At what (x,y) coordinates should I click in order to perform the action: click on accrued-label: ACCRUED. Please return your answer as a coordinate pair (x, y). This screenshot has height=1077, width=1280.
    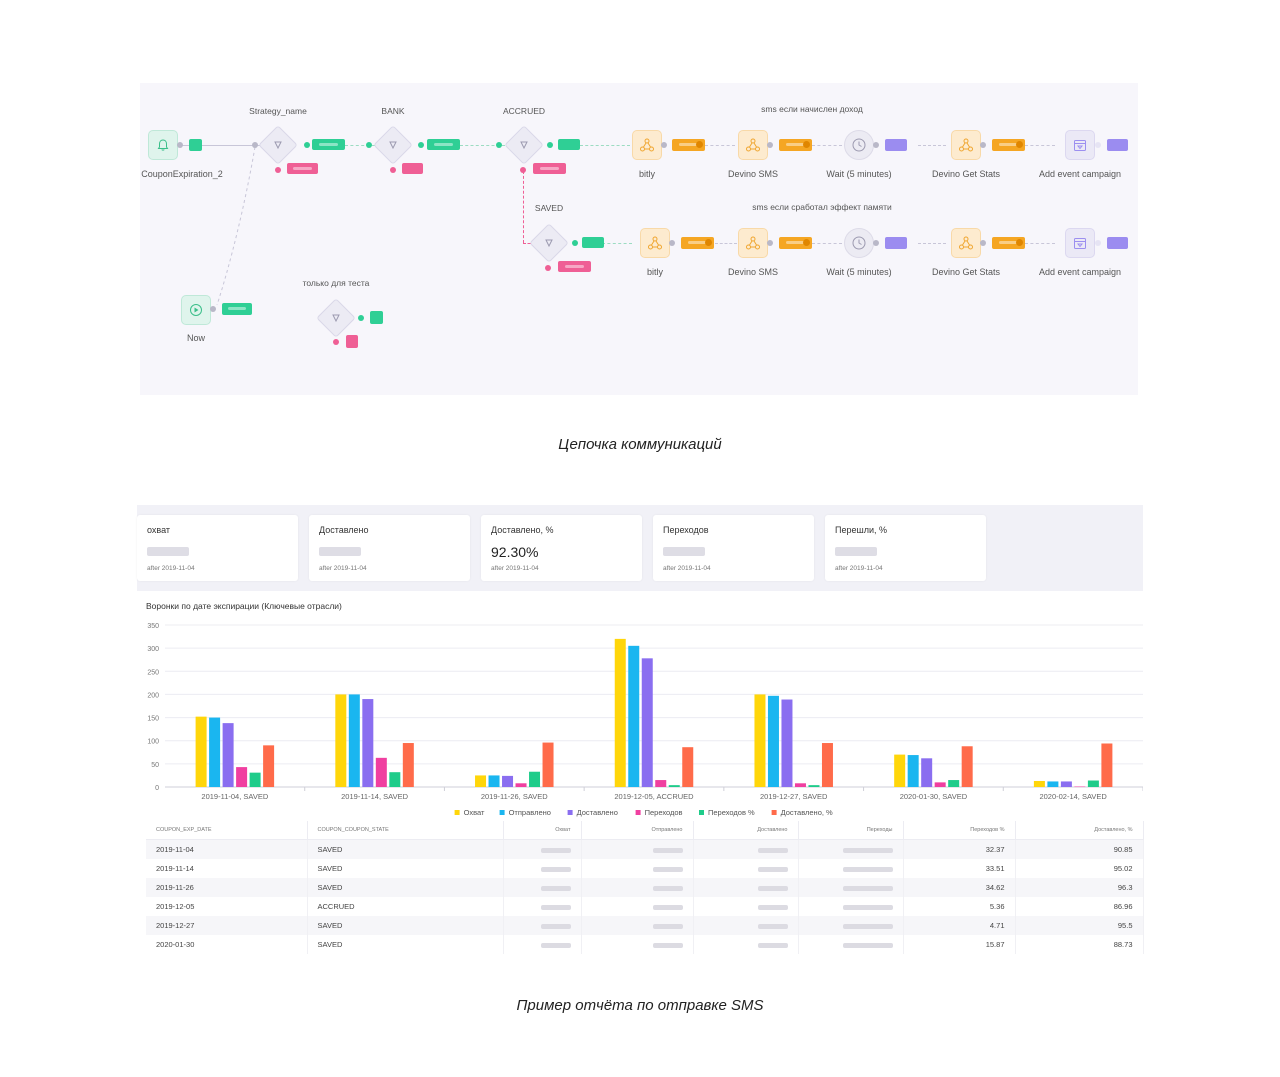
    Looking at the image, I should click on (524, 111).